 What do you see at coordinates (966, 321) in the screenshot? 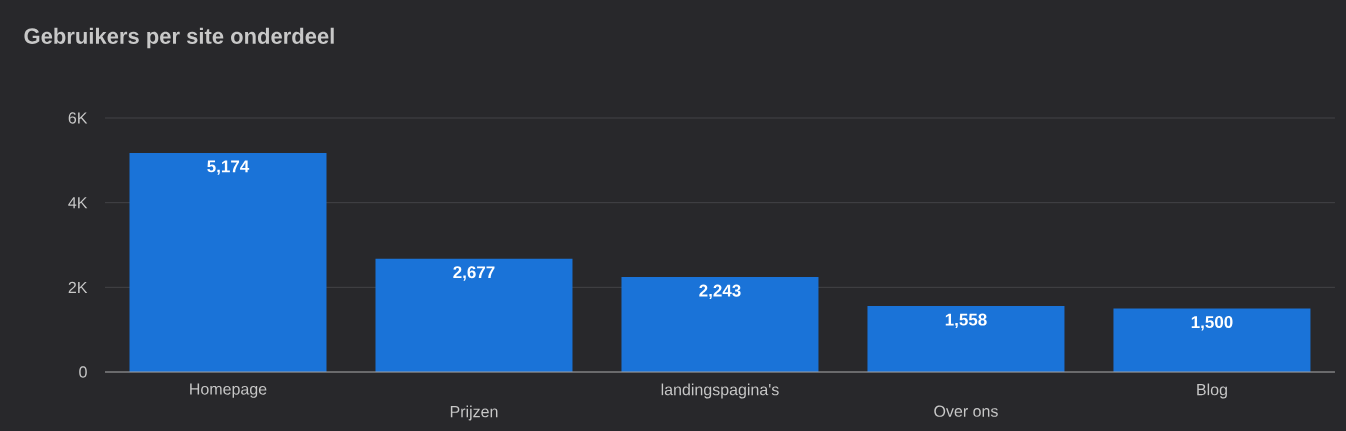
I see `data-label: 1,558` at bounding box center [966, 321].